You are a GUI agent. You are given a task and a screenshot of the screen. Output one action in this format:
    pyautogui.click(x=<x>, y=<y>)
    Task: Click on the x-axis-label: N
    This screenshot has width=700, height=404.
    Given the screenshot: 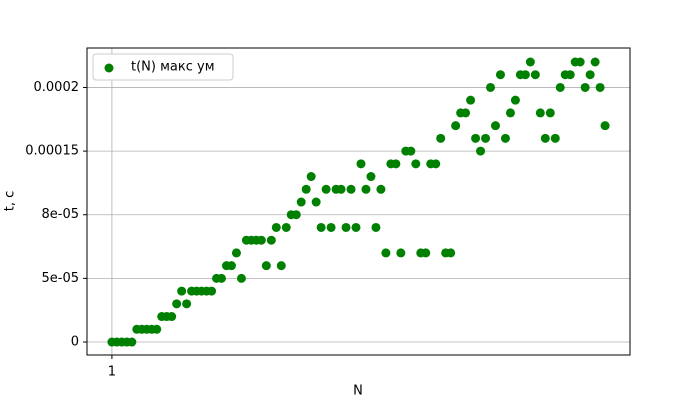 What is the action you would take?
    pyautogui.click(x=358, y=391)
    